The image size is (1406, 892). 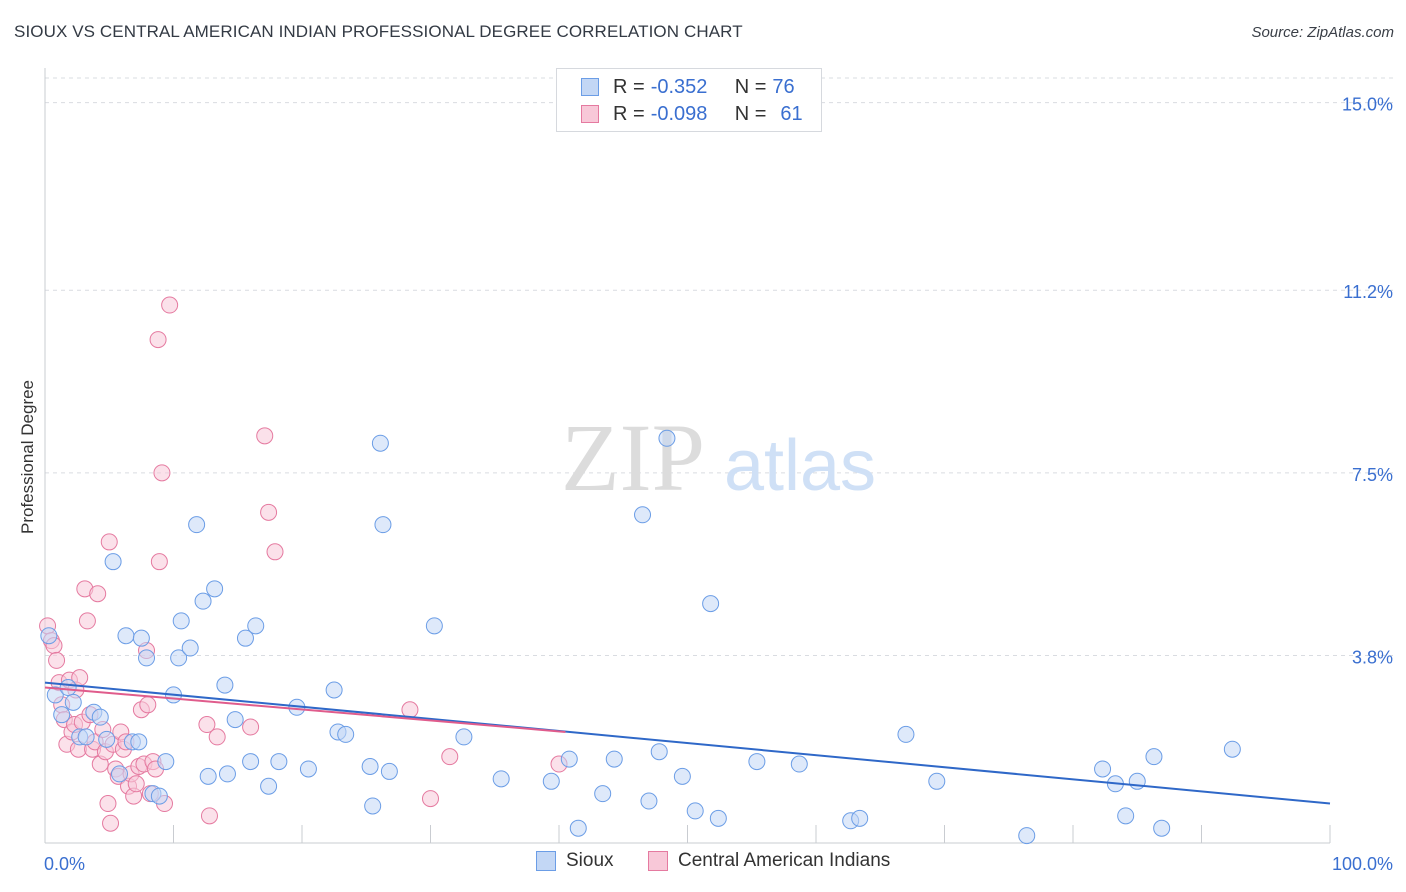 I want to click on y-tick-label: 15.0%, so click(x=1367, y=105).